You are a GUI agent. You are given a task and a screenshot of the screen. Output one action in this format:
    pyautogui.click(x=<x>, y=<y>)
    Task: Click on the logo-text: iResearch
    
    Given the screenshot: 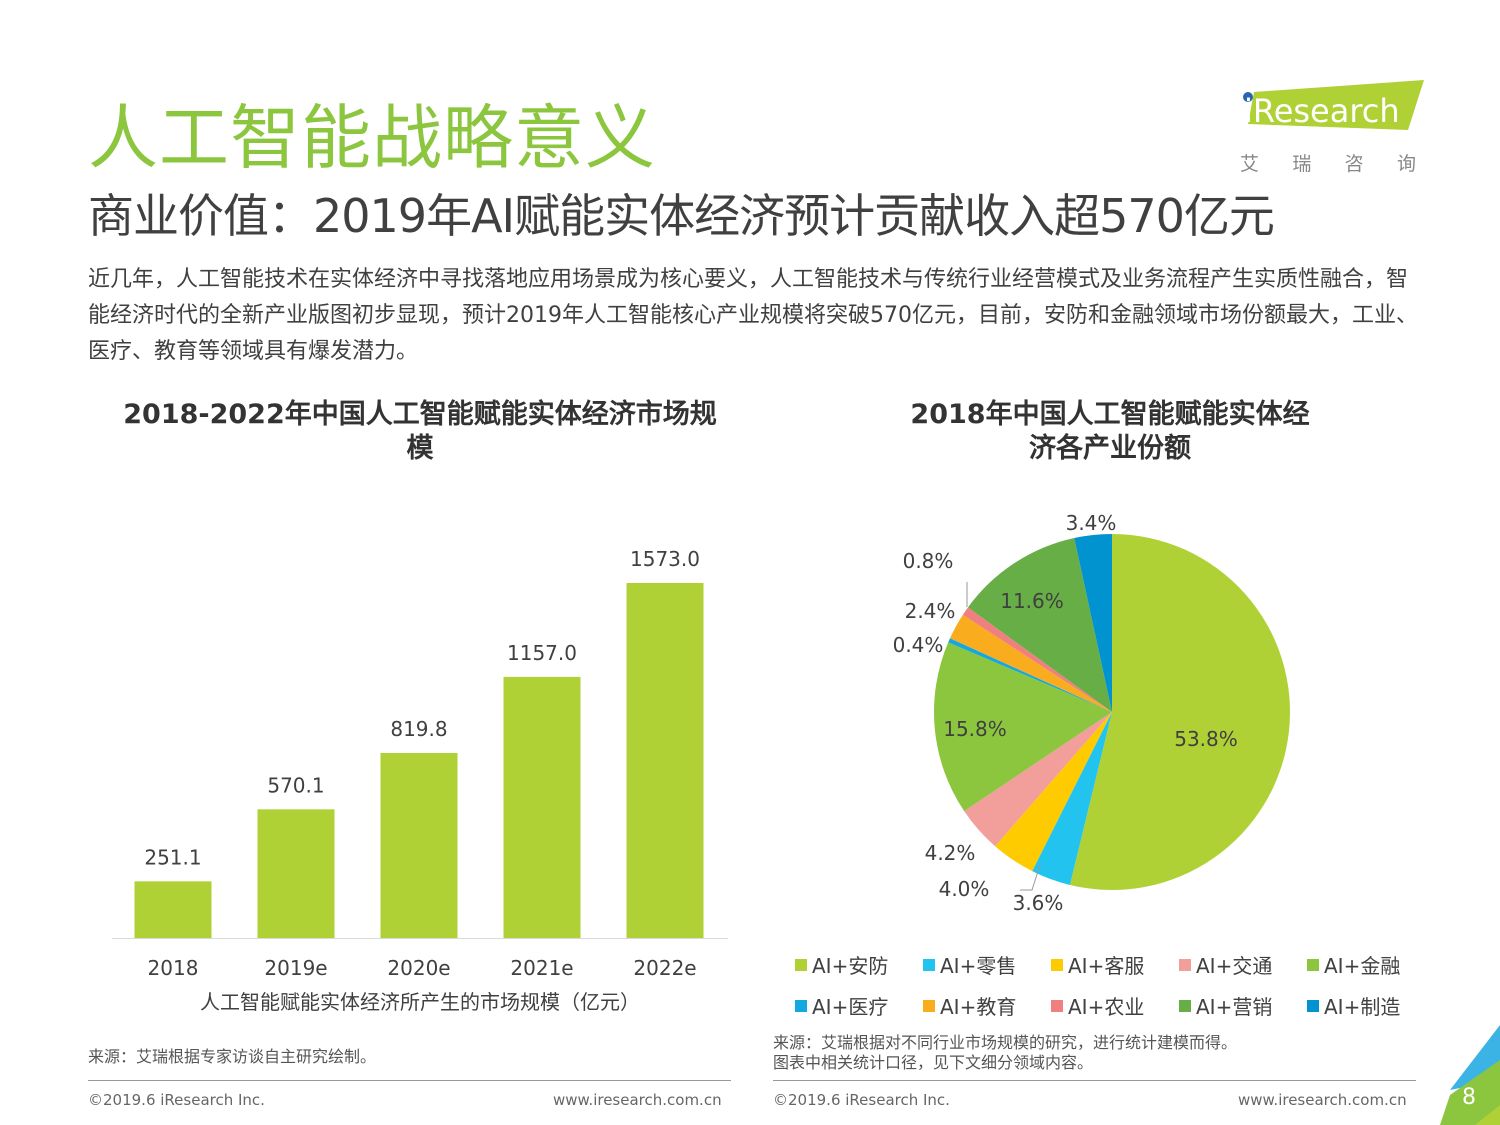 What is the action you would take?
    pyautogui.click(x=1322, y=111)
    